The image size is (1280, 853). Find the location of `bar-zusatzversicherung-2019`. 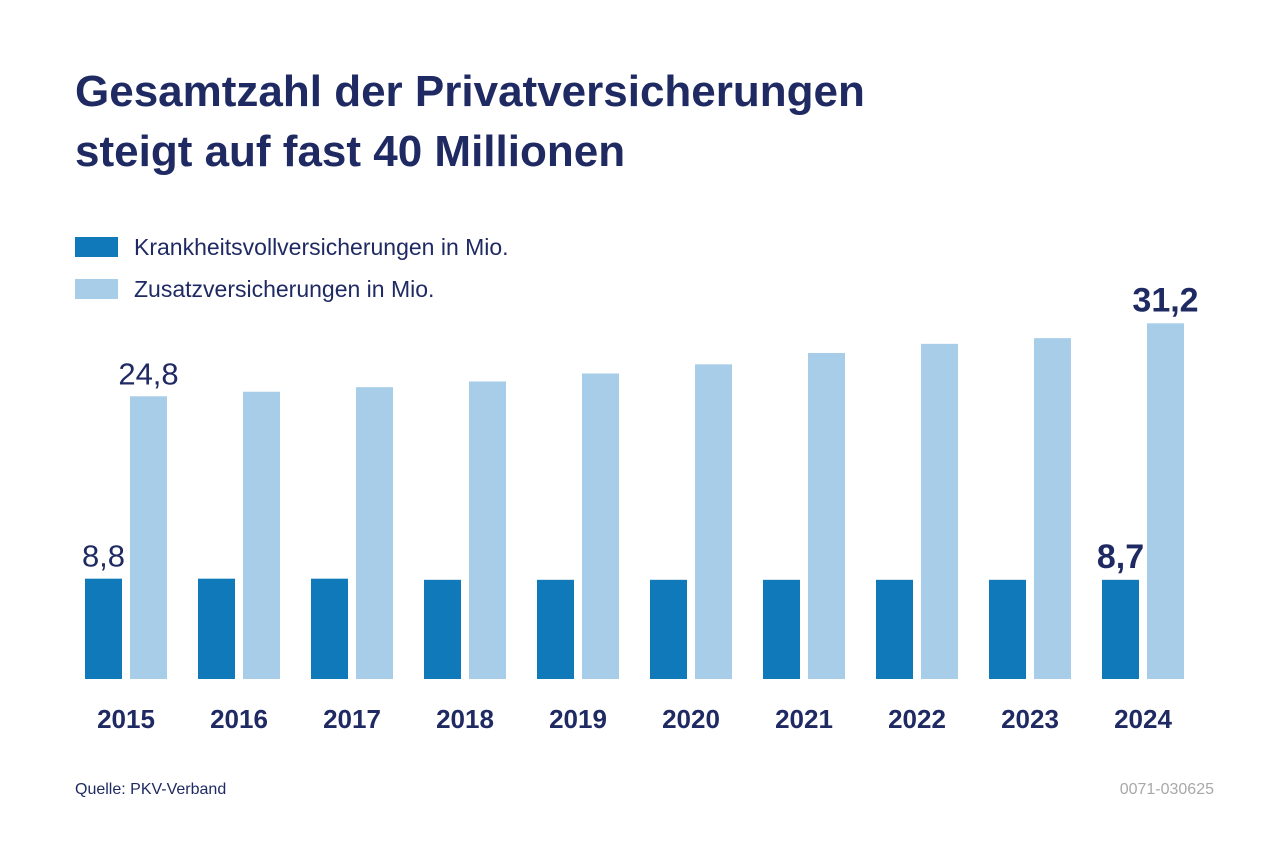

bar-zusatzversicherung-2019 is located at coordinates (600, 526).